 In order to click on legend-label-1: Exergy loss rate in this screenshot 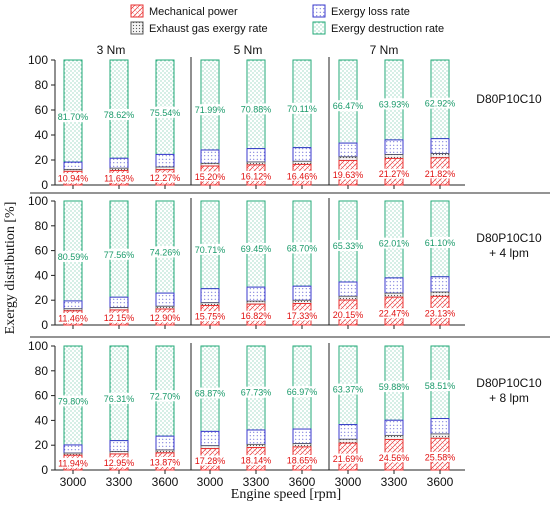, I will do `click(370, 12)`.